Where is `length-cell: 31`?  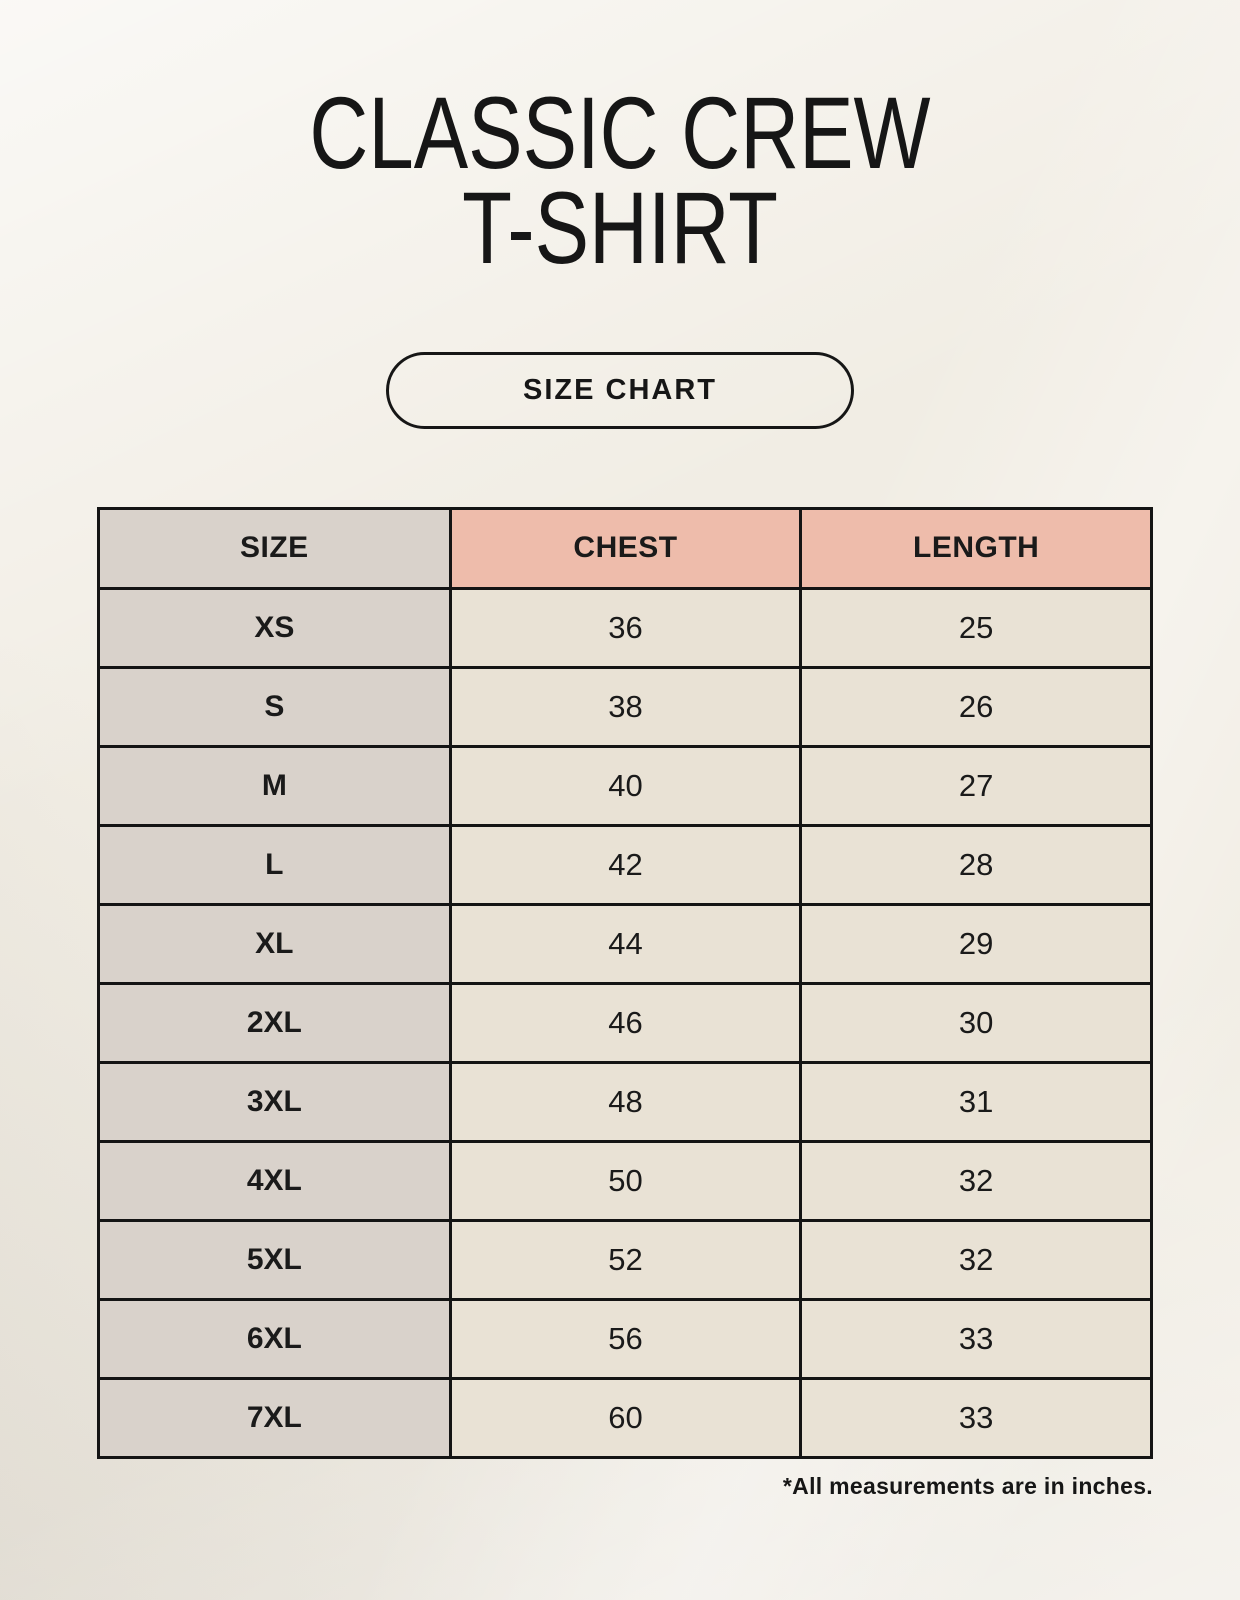
length-cell: 31 is located at coordinates (976, 1101).